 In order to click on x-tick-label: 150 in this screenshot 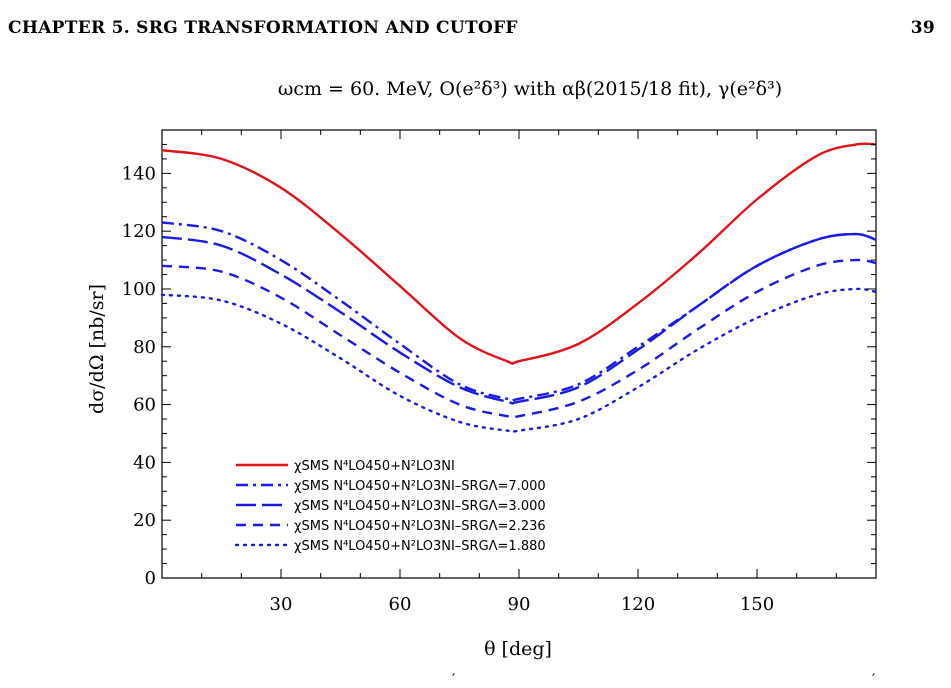, I will do `click(757, 604)`.